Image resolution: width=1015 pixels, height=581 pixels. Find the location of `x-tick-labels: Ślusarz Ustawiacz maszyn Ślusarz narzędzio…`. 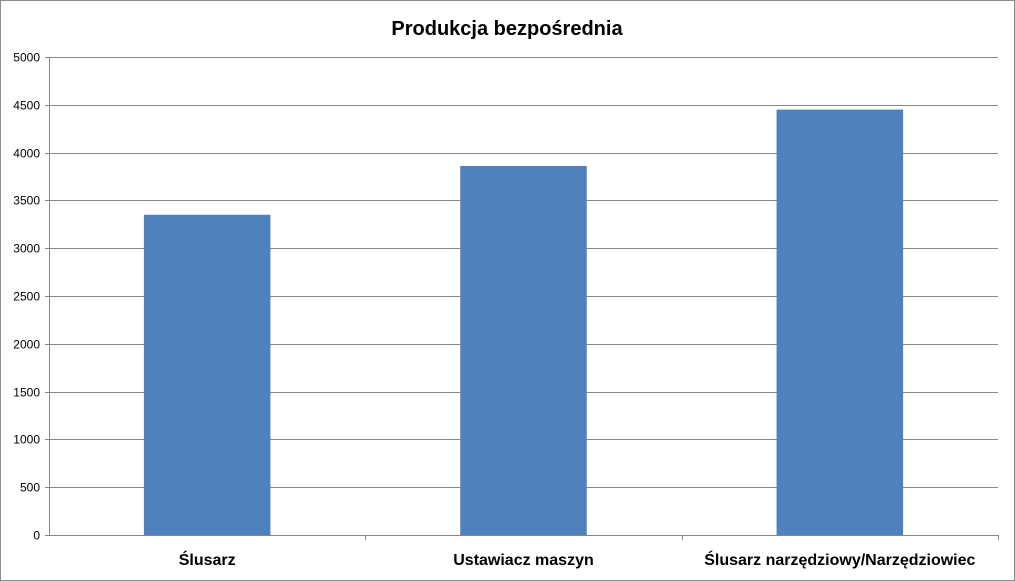

x-tick-labels: Ślusarz Ustawiacz maszyn Ślusarz narzędzio… is located at coordinates (577, 559).